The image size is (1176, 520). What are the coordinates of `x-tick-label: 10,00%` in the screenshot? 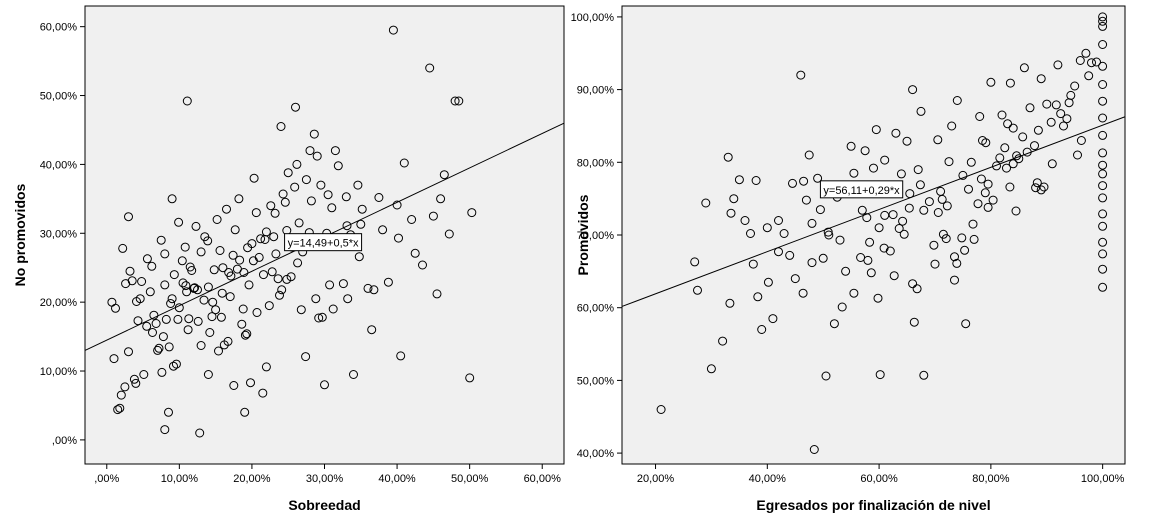 It's located at (180, 479).